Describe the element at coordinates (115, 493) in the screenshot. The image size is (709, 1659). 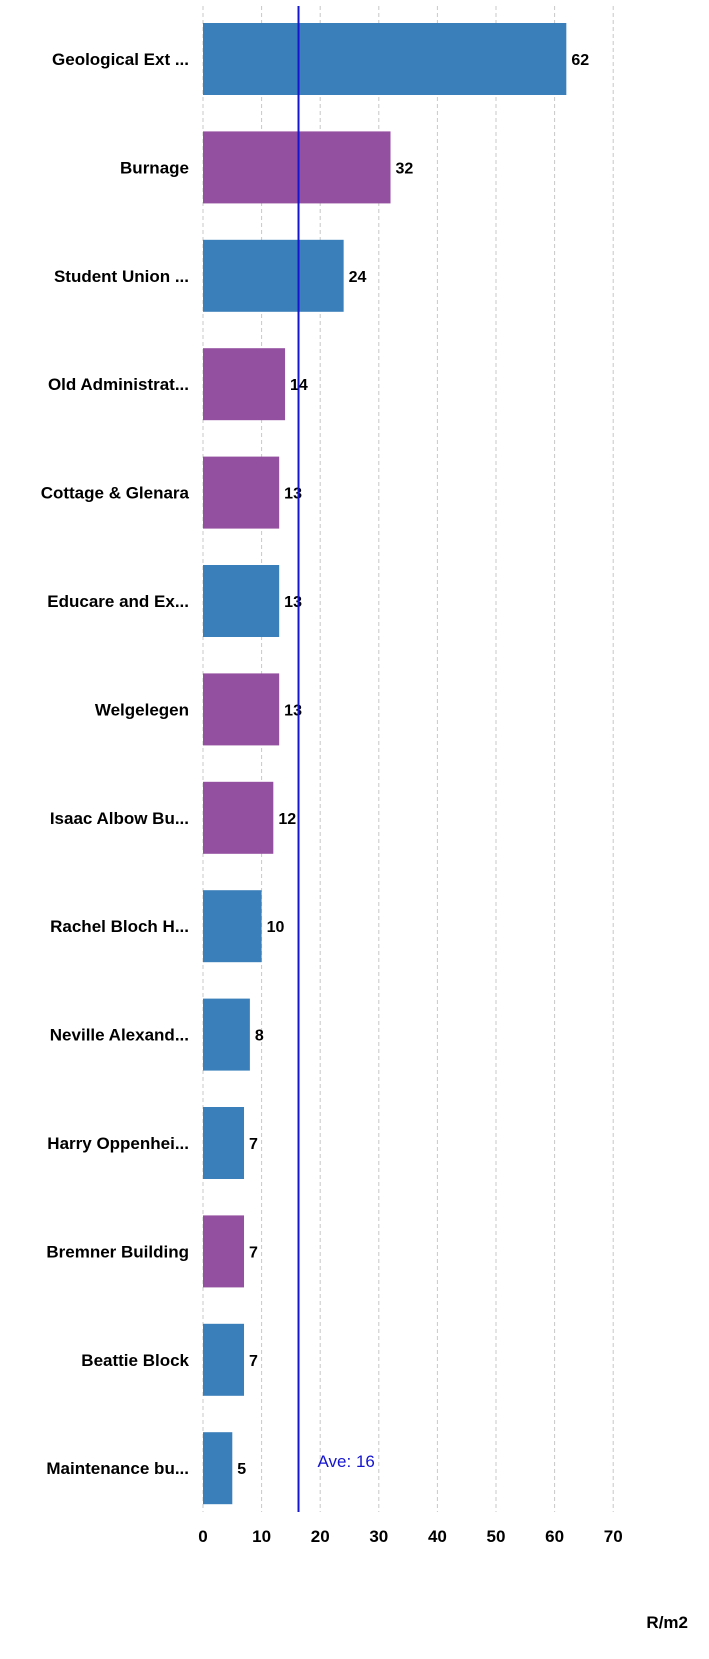
I see `category-label: Cottage & Glenara` at that location.